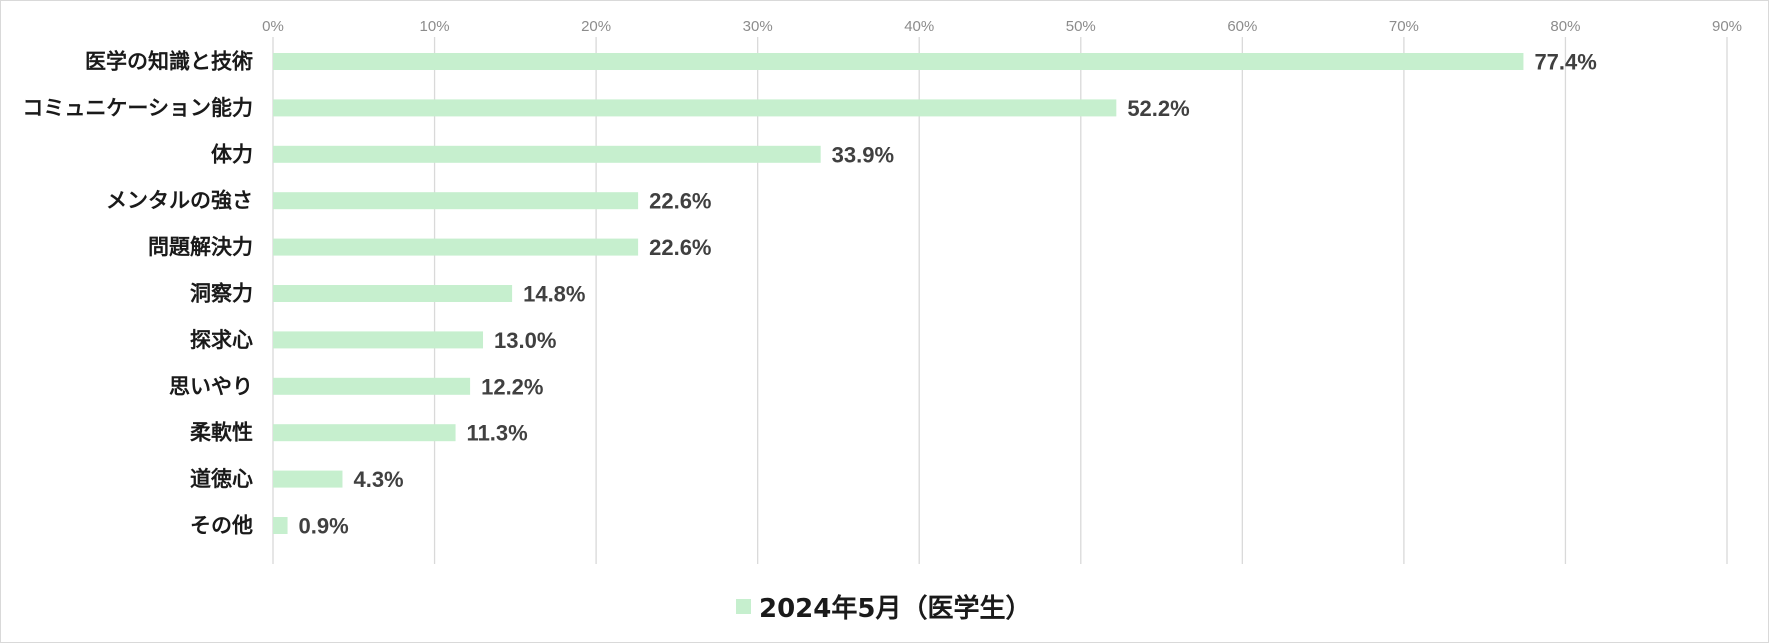 The width and height of the screenshot is (1769, 643). Describe the element at coordinates (919, 26) in the screenshot. I see `x-tick-label: 40%` at that location.